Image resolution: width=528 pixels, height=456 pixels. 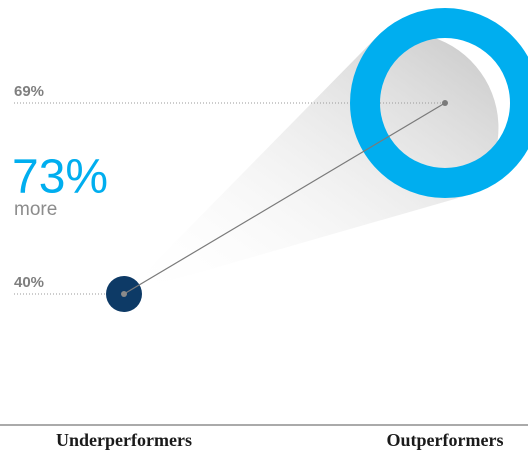 What do you see at coordinates (35, 209) in the screenshot?
I see `annotation-sub: more` at bounding box center [35, 209].